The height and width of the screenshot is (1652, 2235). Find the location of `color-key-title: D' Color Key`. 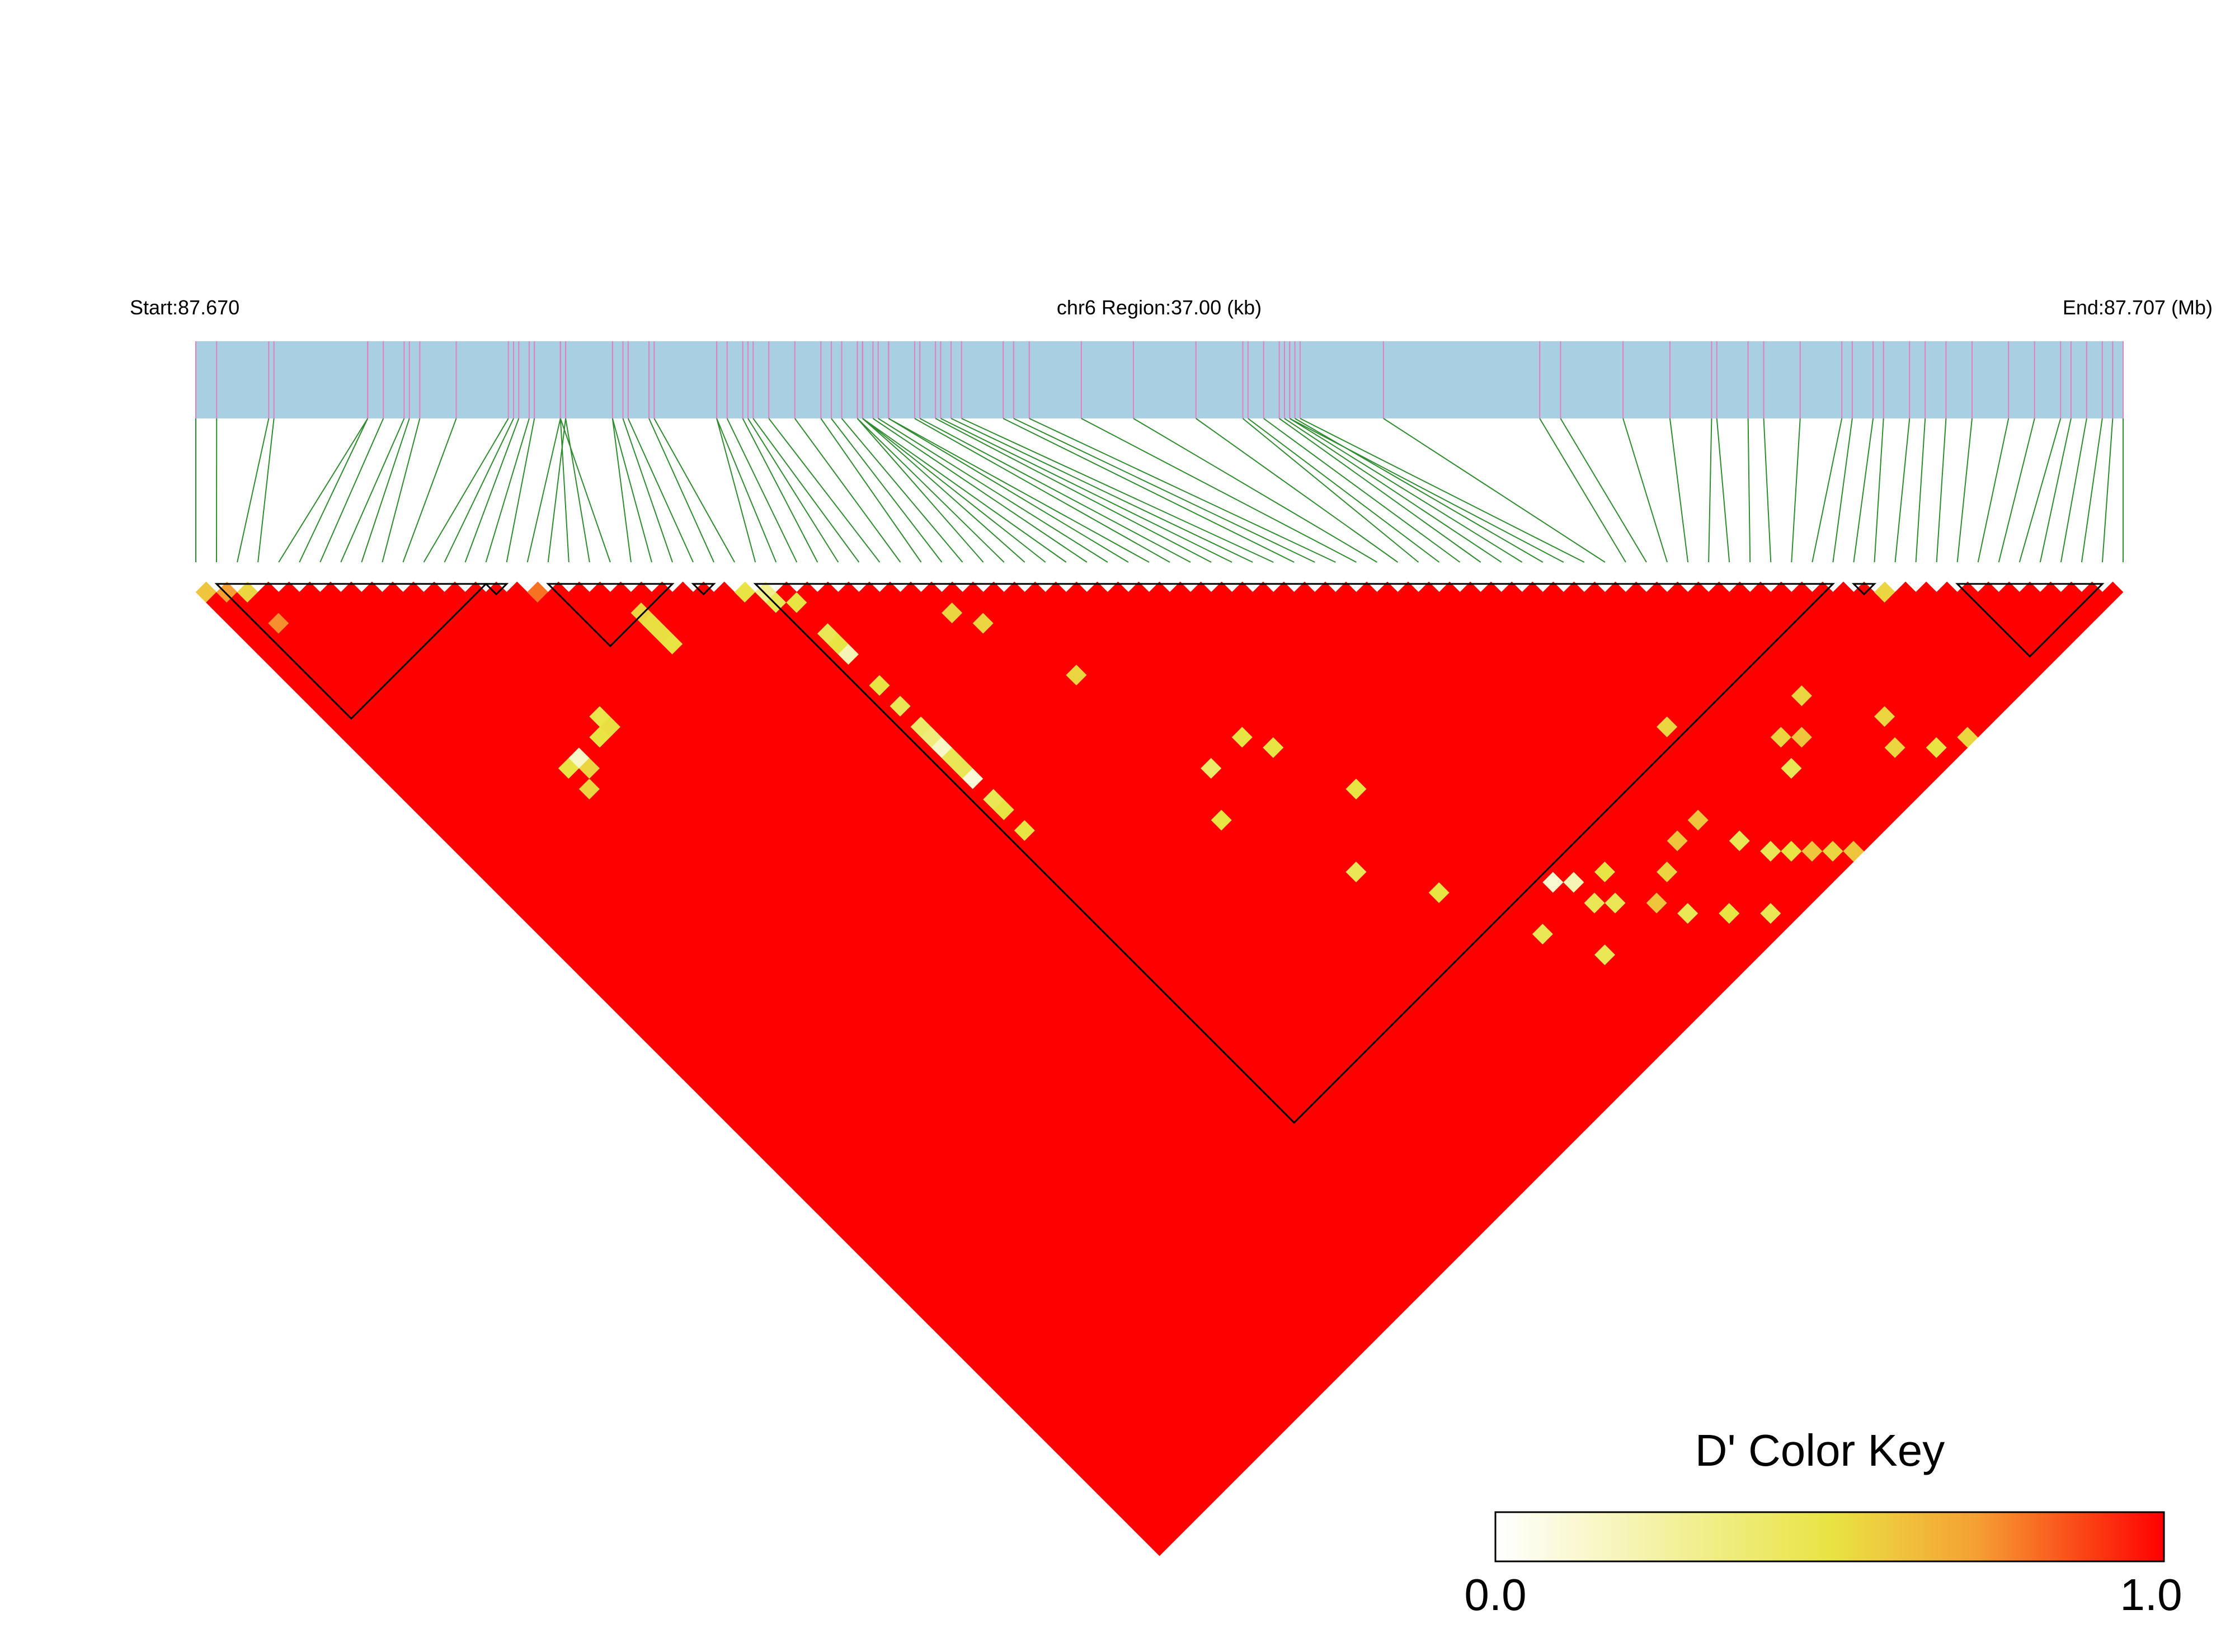

color-key-title: D' Color Key is located at coordinates (1820, 1450).